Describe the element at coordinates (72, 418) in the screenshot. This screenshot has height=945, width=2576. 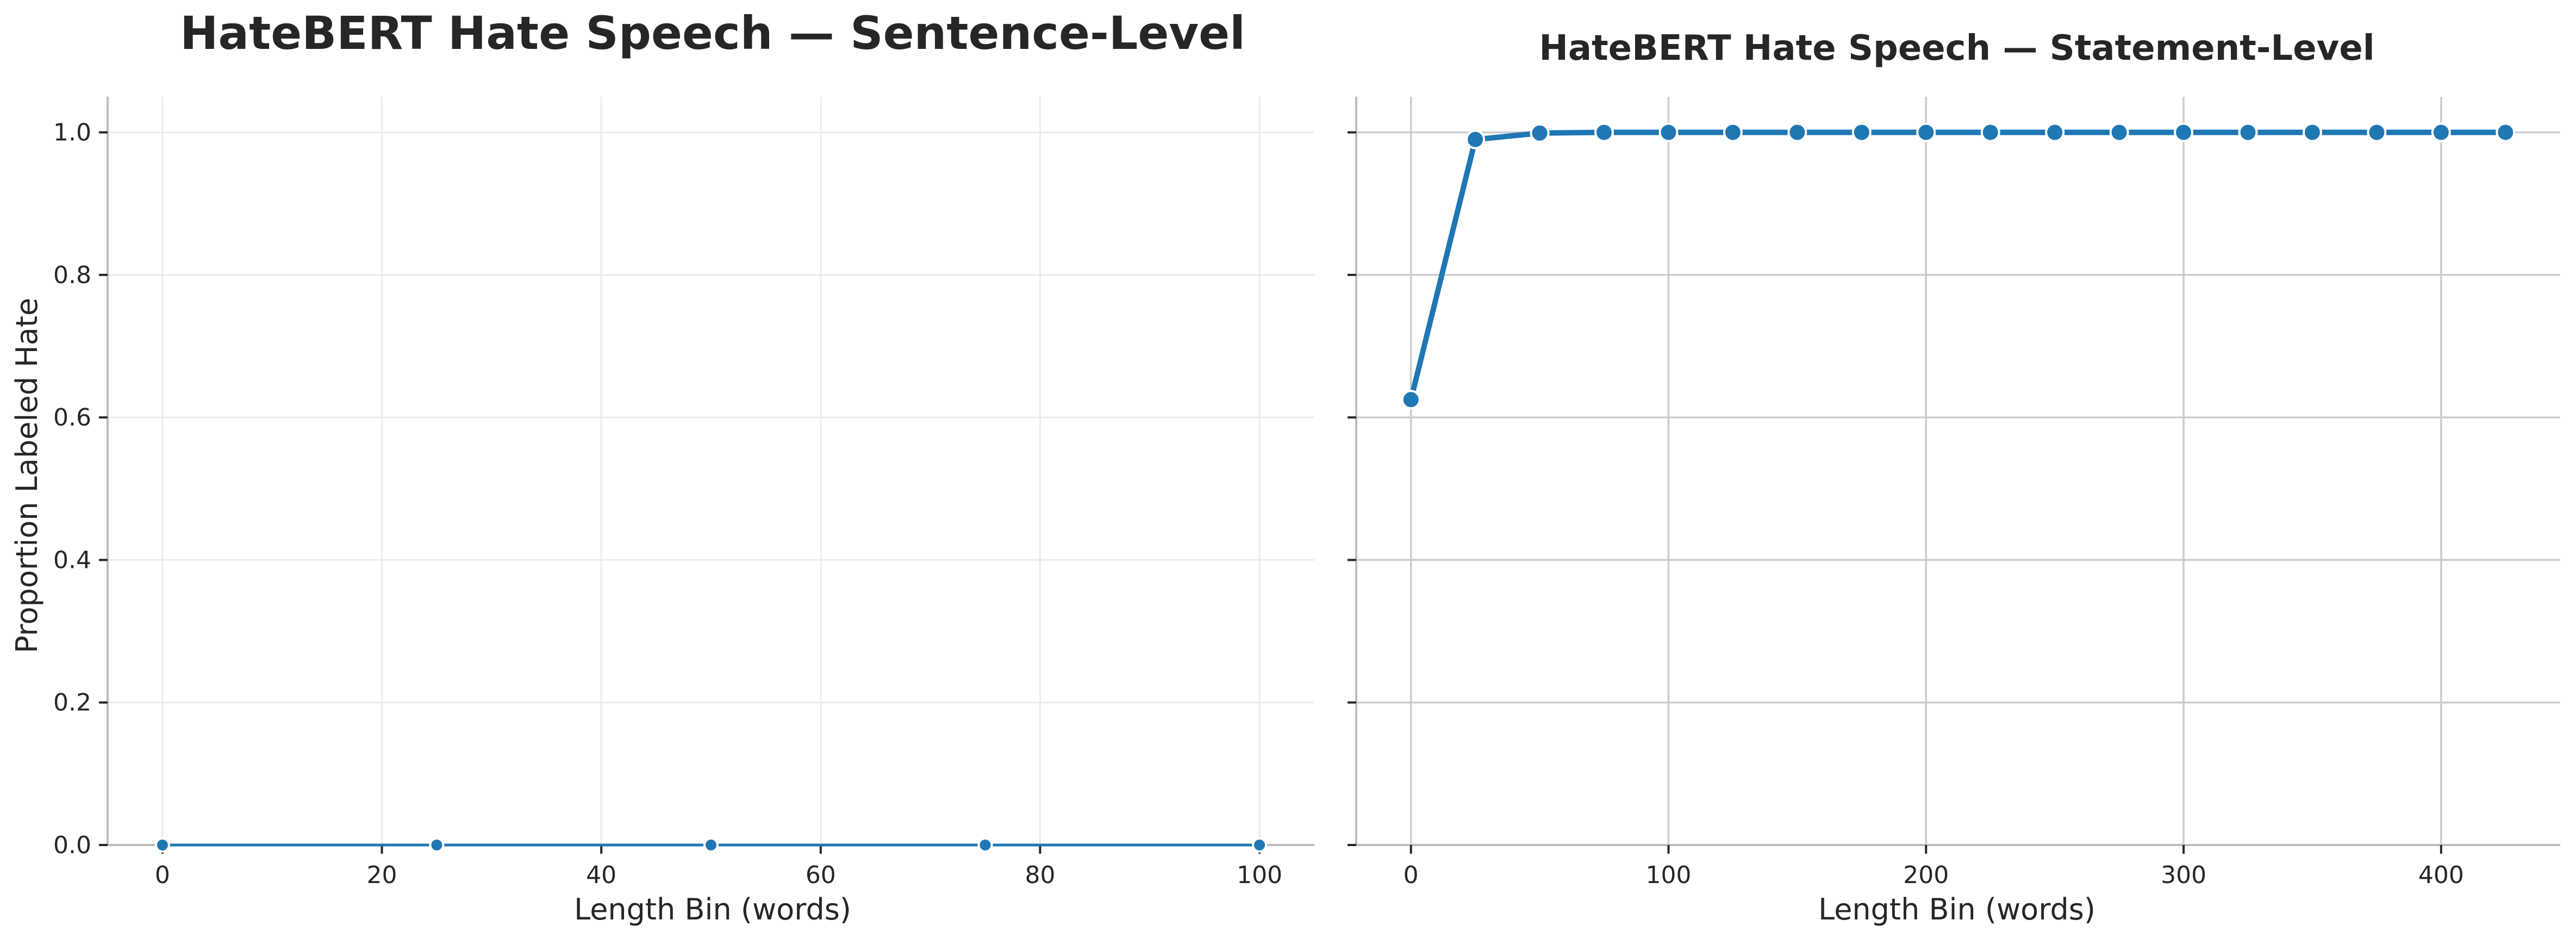
I see `y-tick-label: 0.6` at that location.